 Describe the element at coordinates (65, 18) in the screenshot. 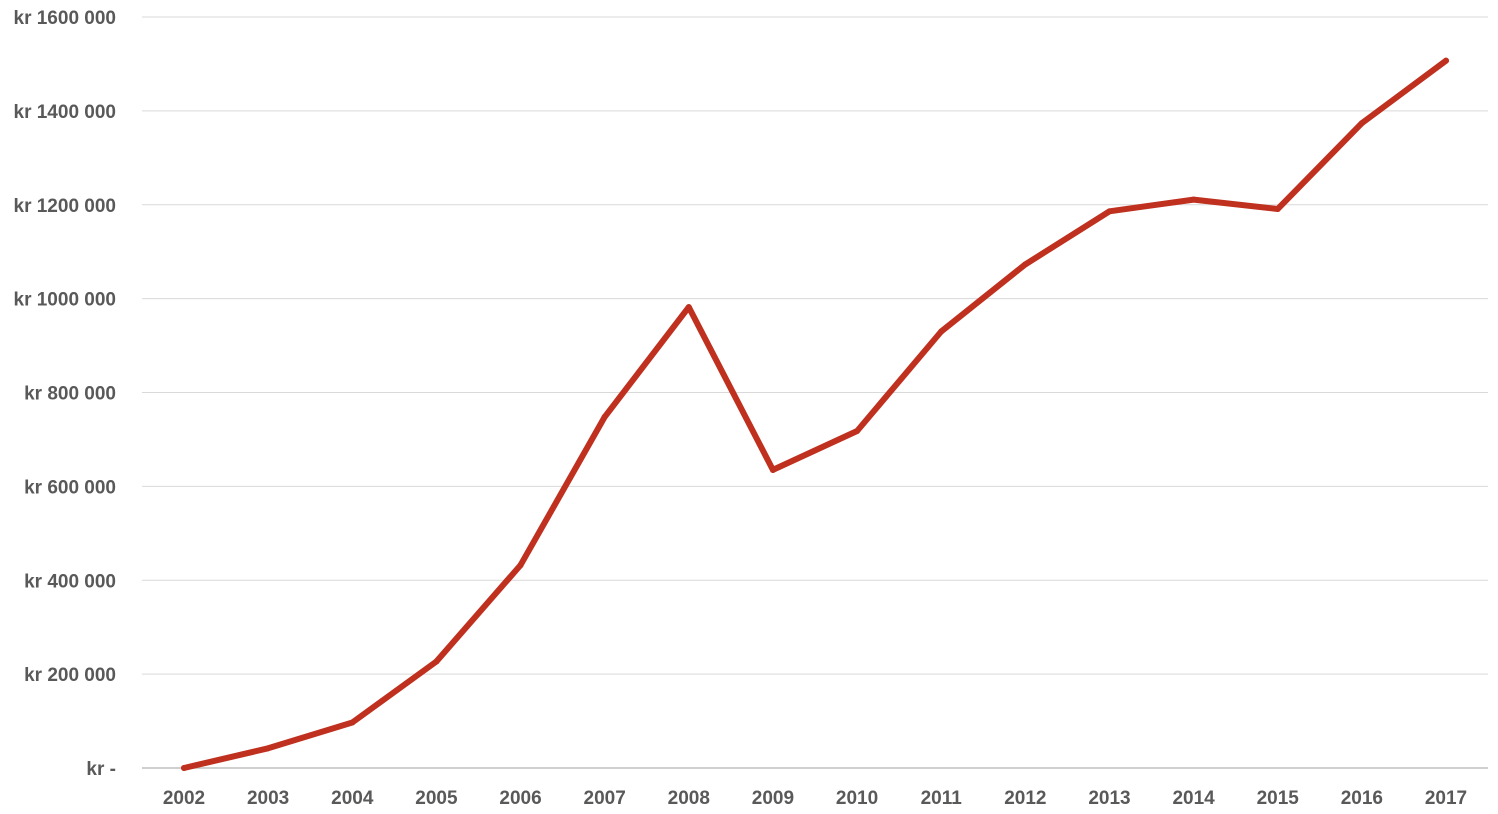

I see `y-tick-label: kr 1600 000` at that location.